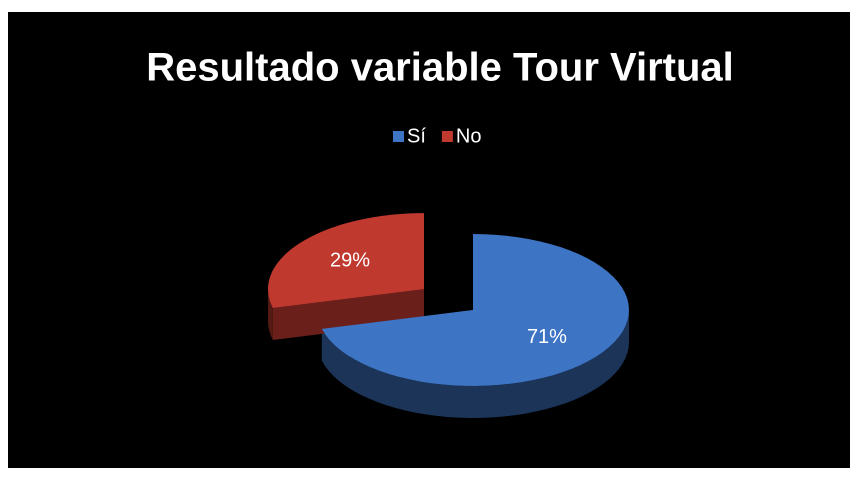  I want to click on chart-title: Resultado variable Tour Virtual, so click(440, 68).